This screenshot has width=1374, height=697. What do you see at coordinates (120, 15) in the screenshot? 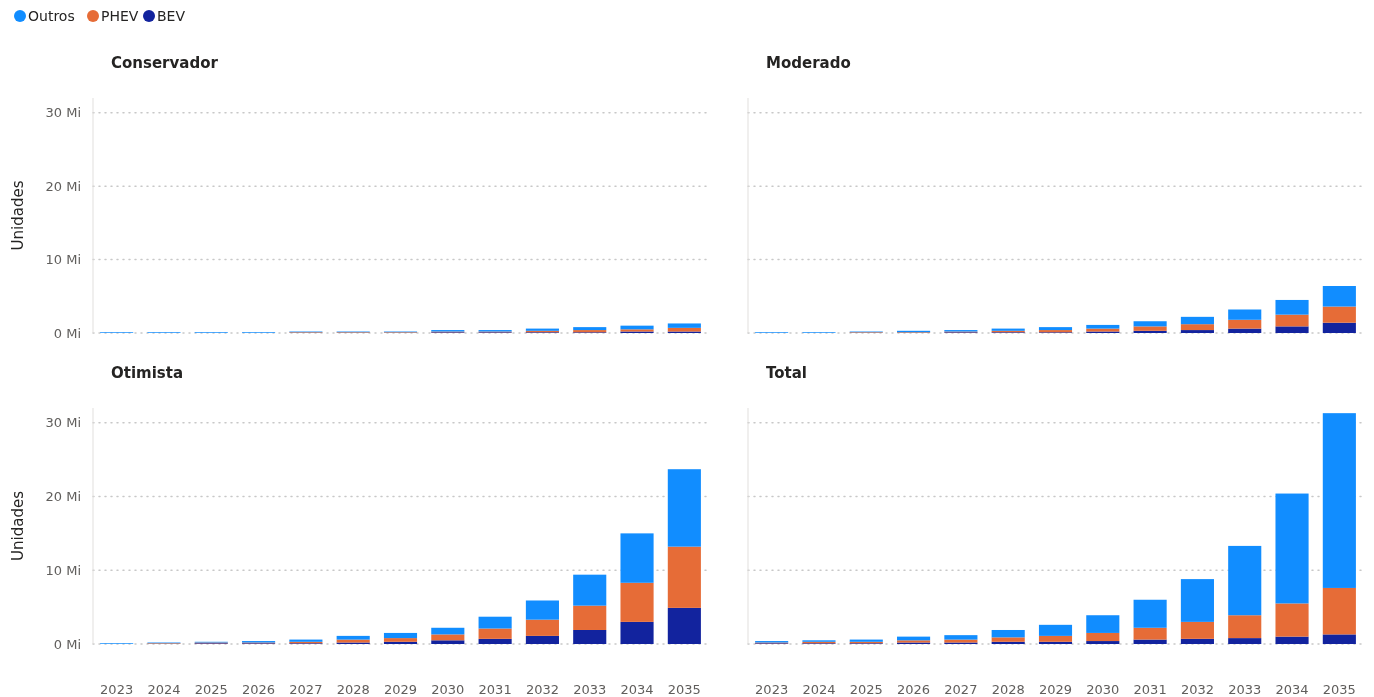
I see `legend-label: PHEV` at bounding box center [120, 15].